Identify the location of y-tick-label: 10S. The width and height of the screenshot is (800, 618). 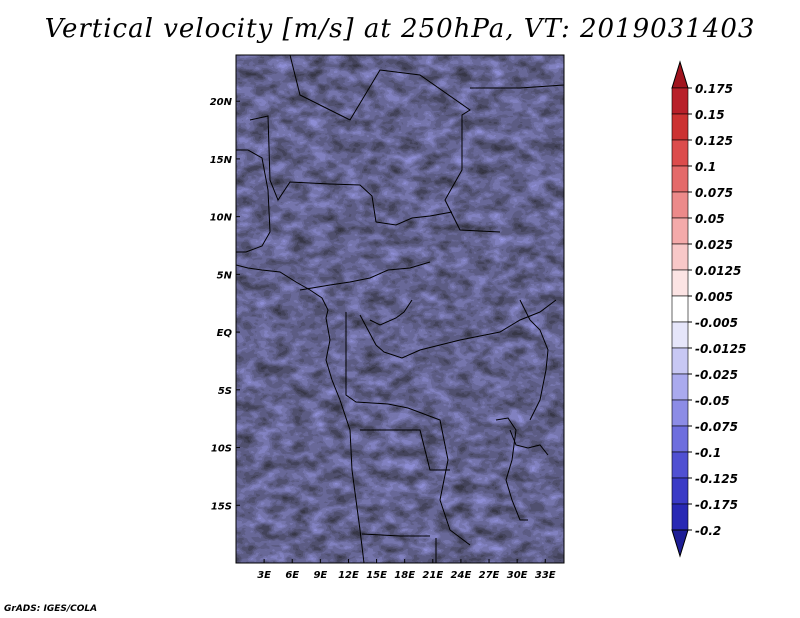
(221, 449).